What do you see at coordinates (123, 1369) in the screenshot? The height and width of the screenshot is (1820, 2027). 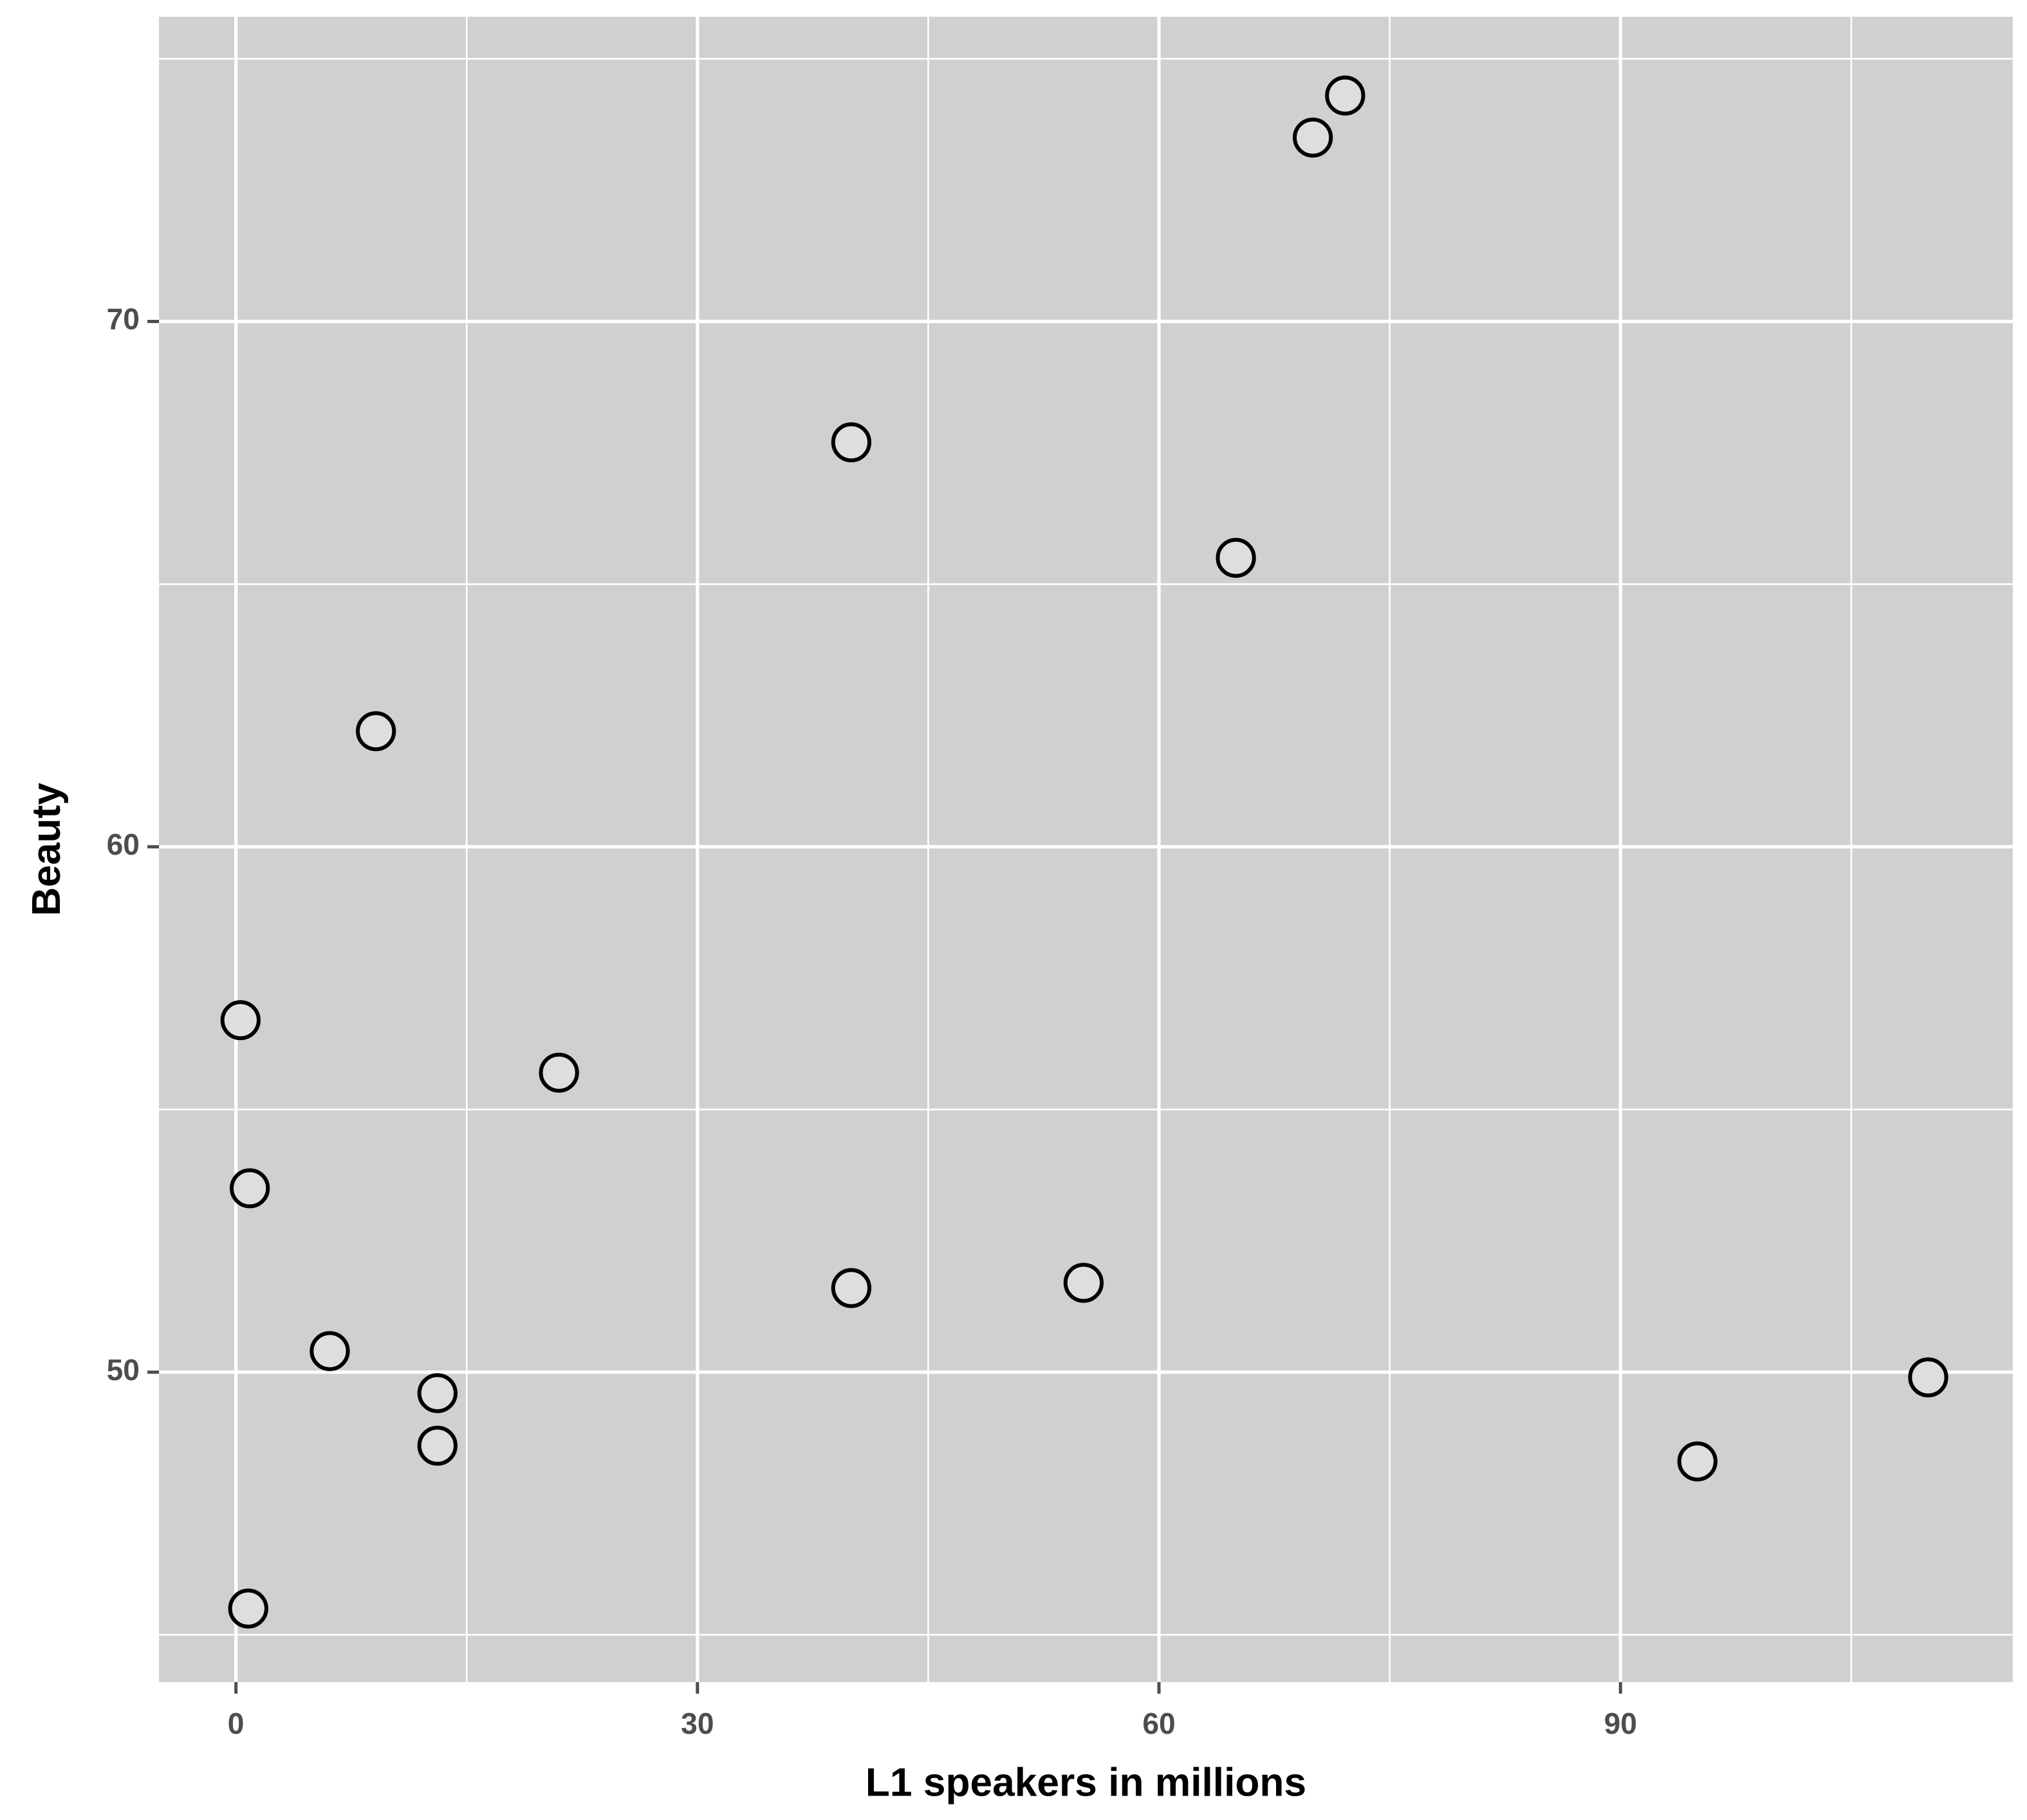 I see `y-tick-label: 50` at bounding box center [123, 1369].